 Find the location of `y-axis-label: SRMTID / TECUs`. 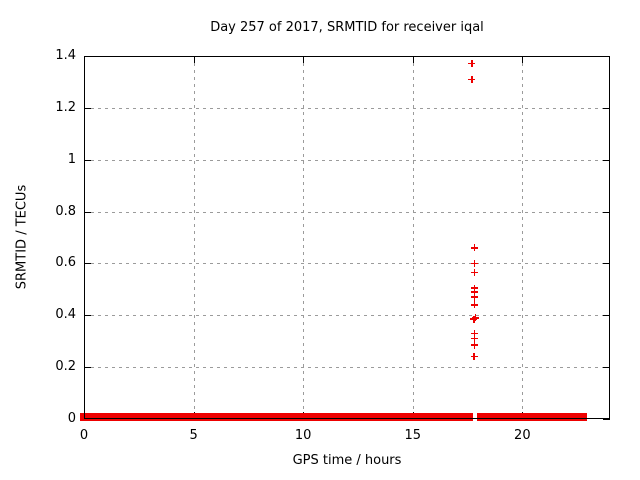

y-axis-label: SRMTID / TECUs is located at coordinates (22, 237).